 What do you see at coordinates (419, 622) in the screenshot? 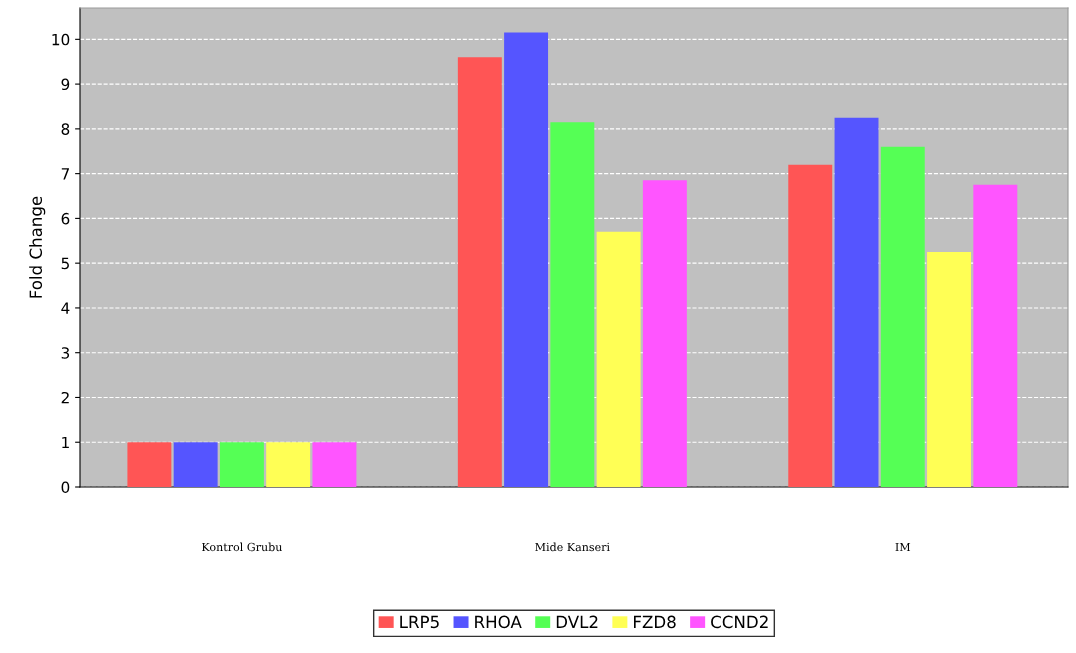
I see `legend-label: LRP5` at bounding box center [419, 622].